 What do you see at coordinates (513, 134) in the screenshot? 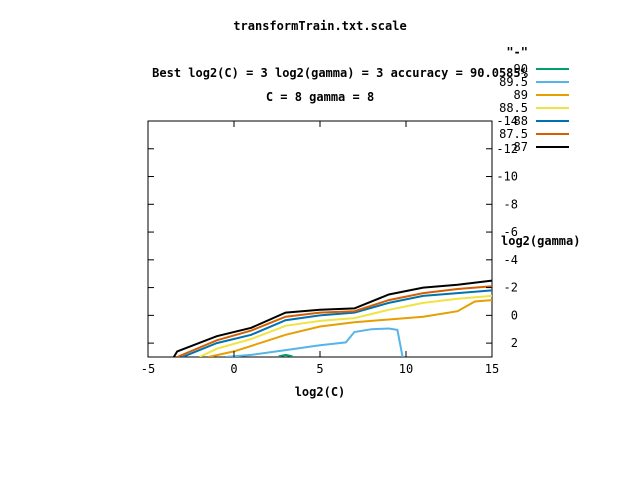
I see `legend-label: 87.5` at bounding box center [513, 134].